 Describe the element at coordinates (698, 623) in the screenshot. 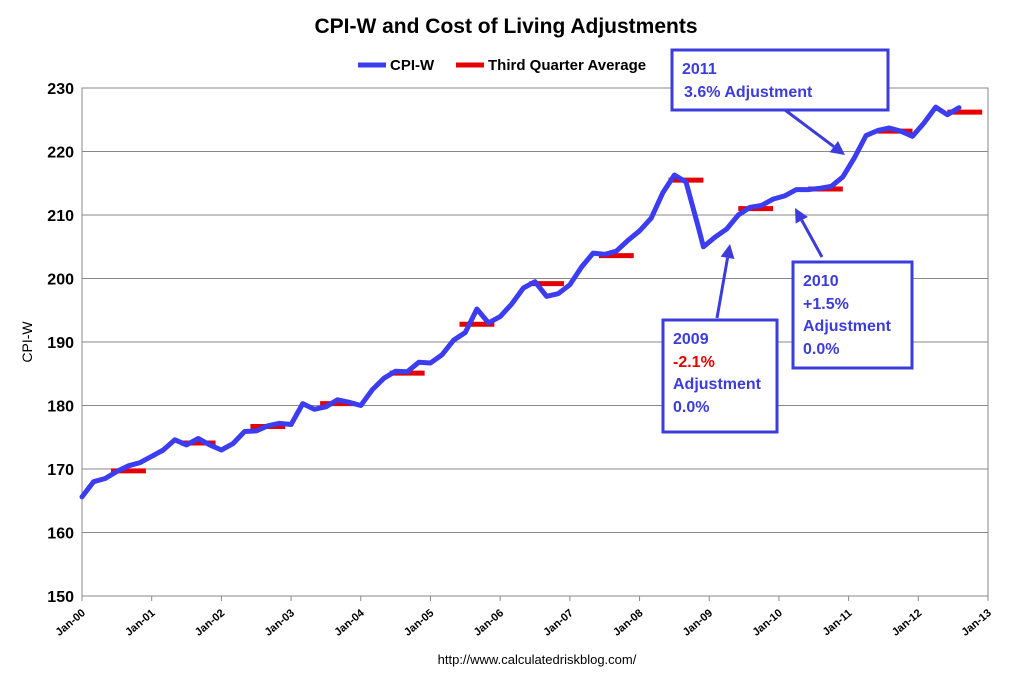

I see `x-tick-label: Jan-09` at that location.